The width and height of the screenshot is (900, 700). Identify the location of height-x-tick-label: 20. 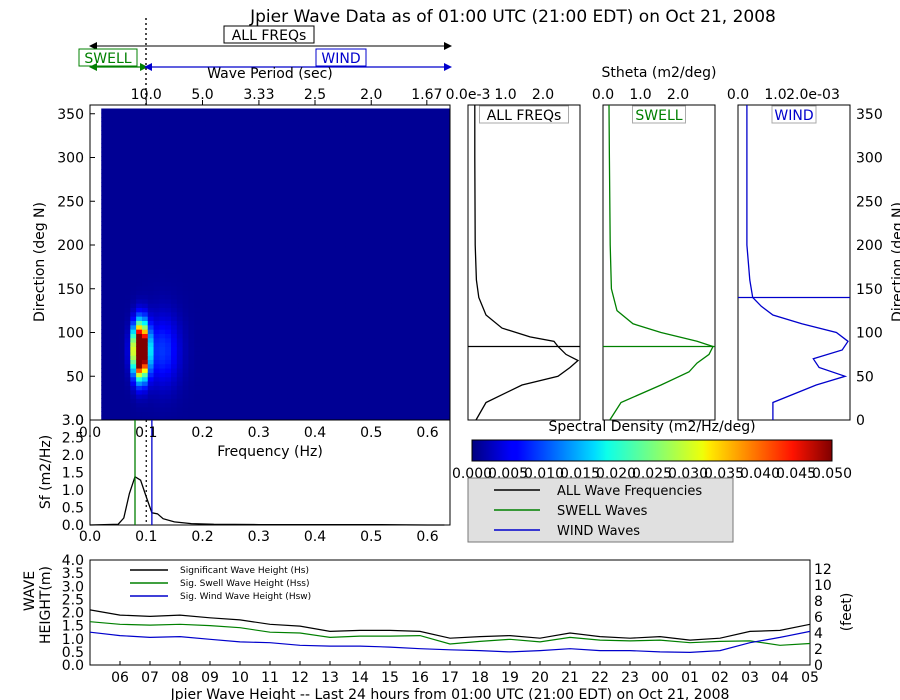
(540, 678).